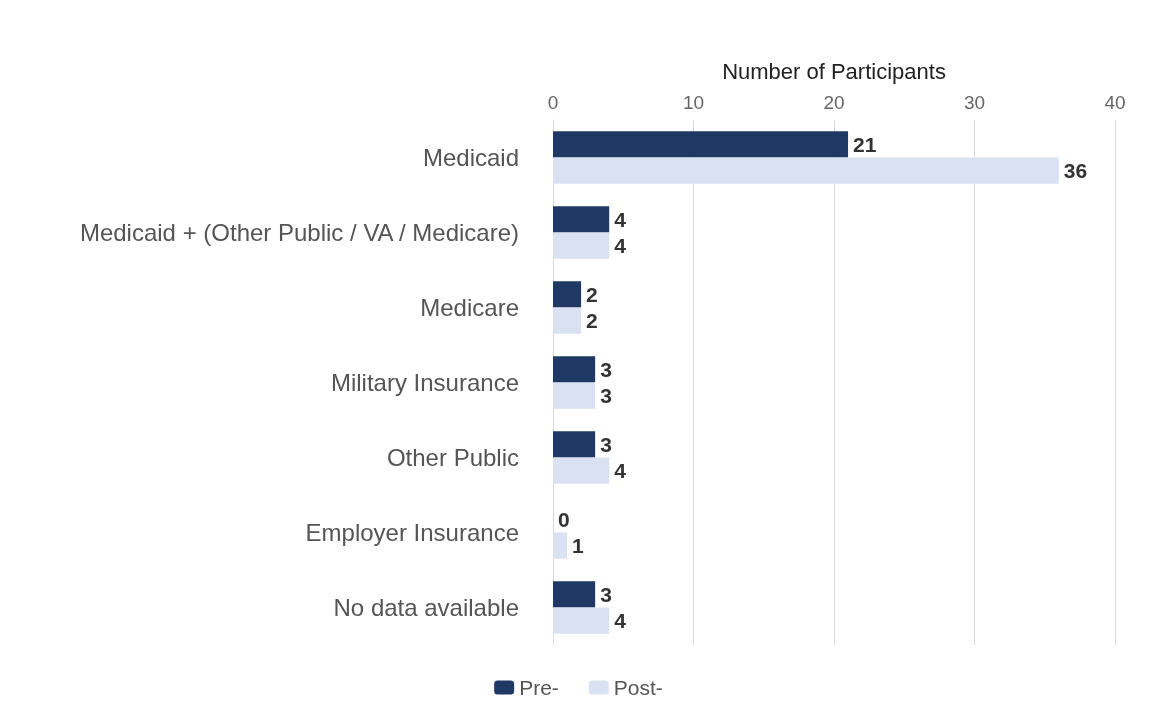 The image size is (1157, 711). Describe the element at coordinates (564, 519) in the screenshot. I see `data-label: 0` at that location.